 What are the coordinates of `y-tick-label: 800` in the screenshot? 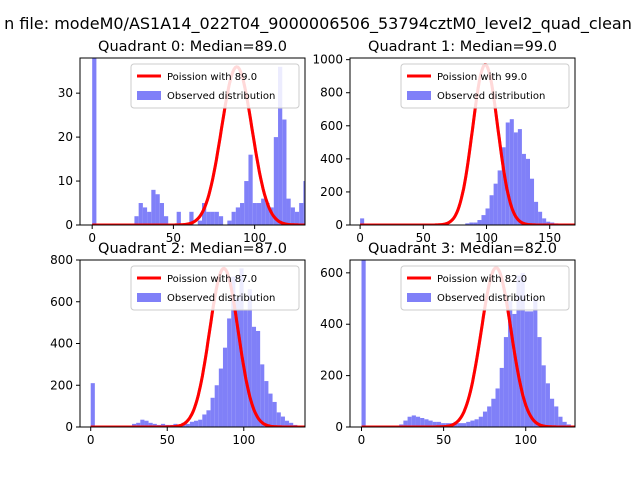 It's located at (61, 260).